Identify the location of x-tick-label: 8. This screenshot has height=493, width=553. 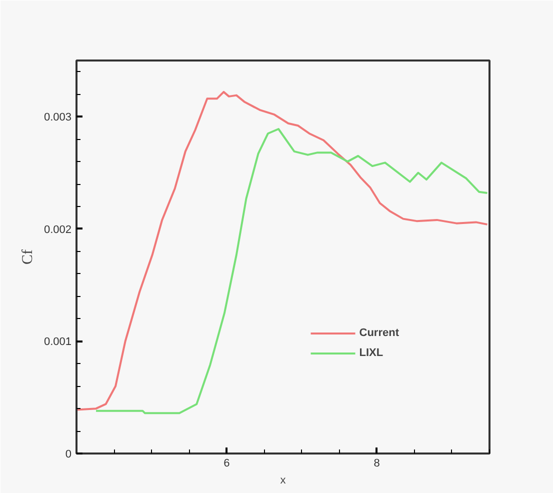
(377, 464).